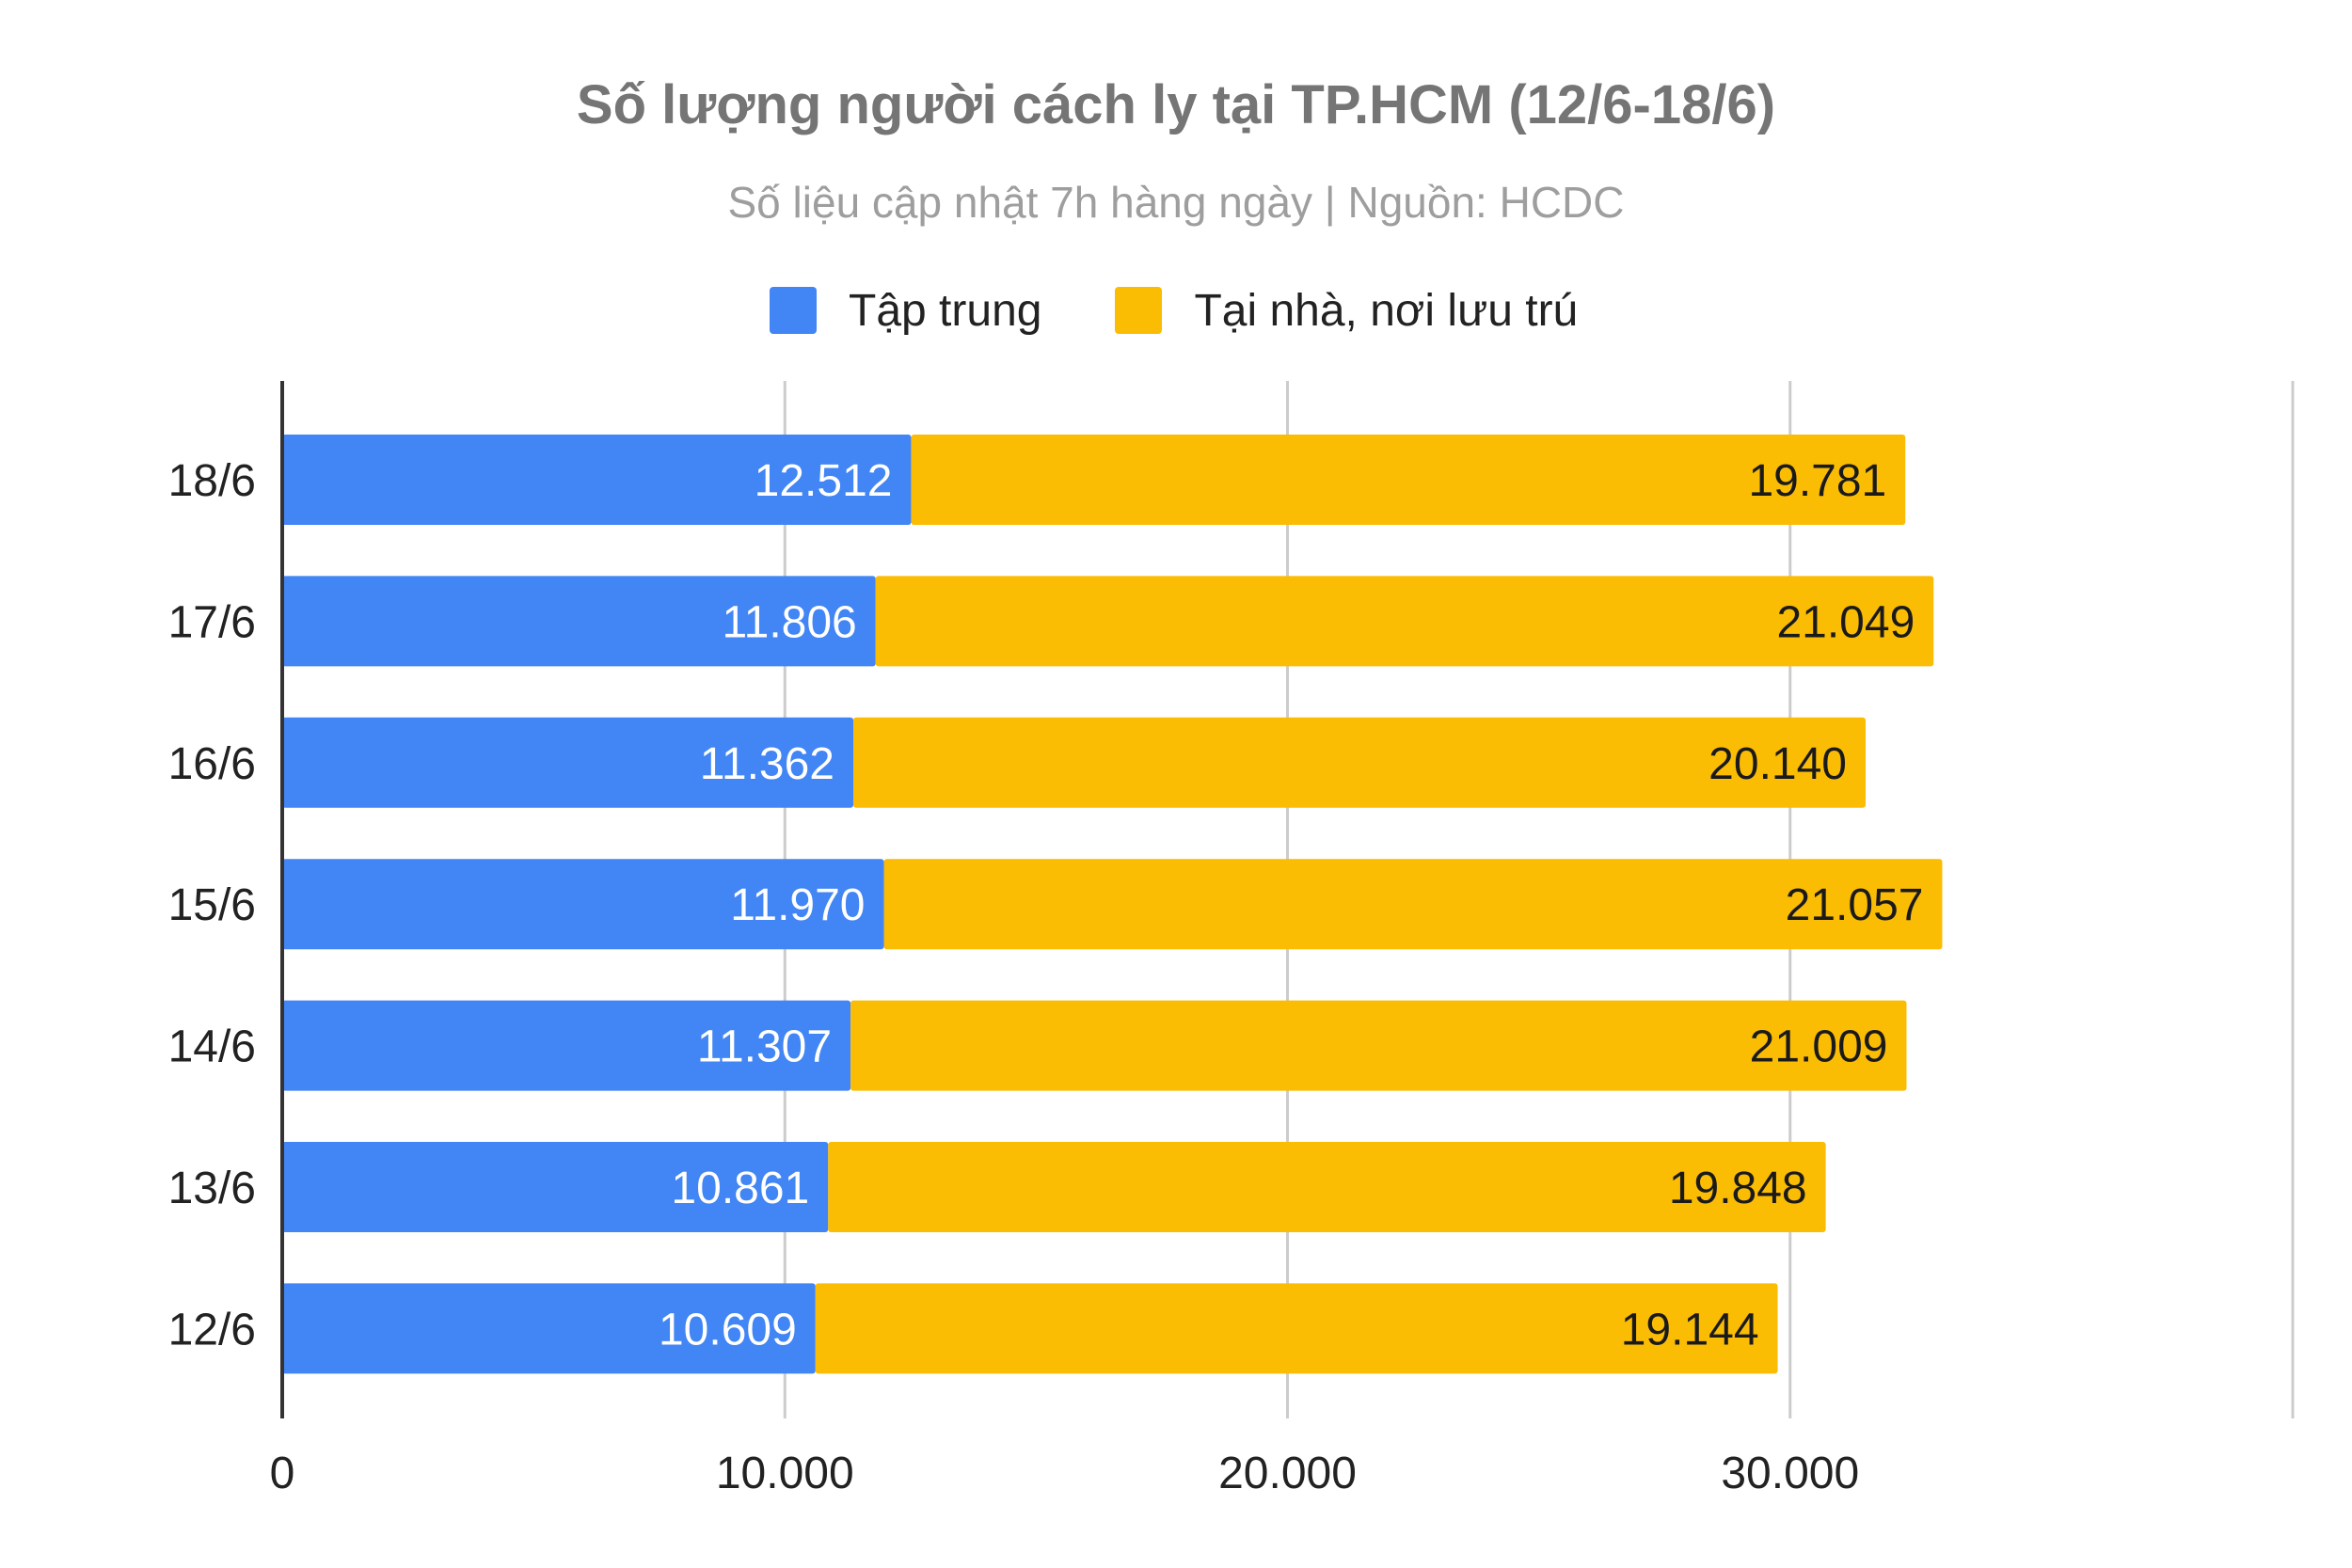 This screenshot has height=1568, width=2352. I want to click on y-tick-label: 18/6, so click(212, 481).